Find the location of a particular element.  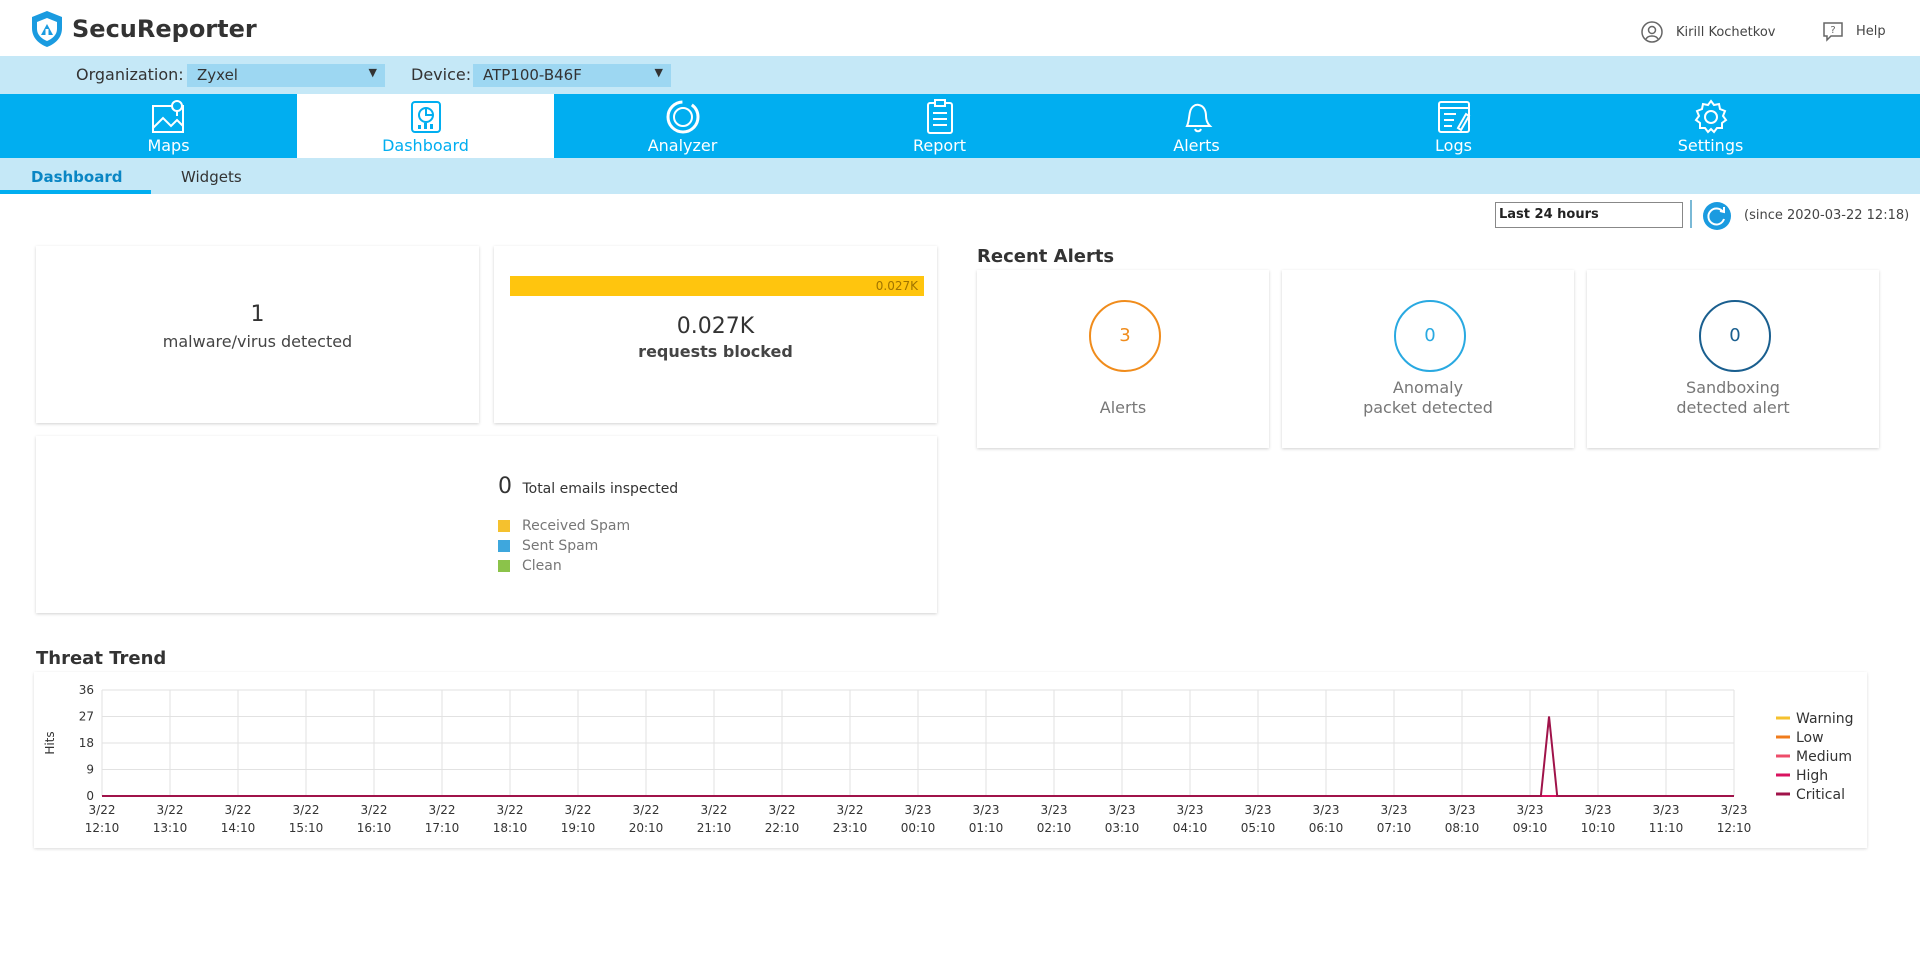

organization-select: Zyxel ▼ is located at coordinates (286, 75).